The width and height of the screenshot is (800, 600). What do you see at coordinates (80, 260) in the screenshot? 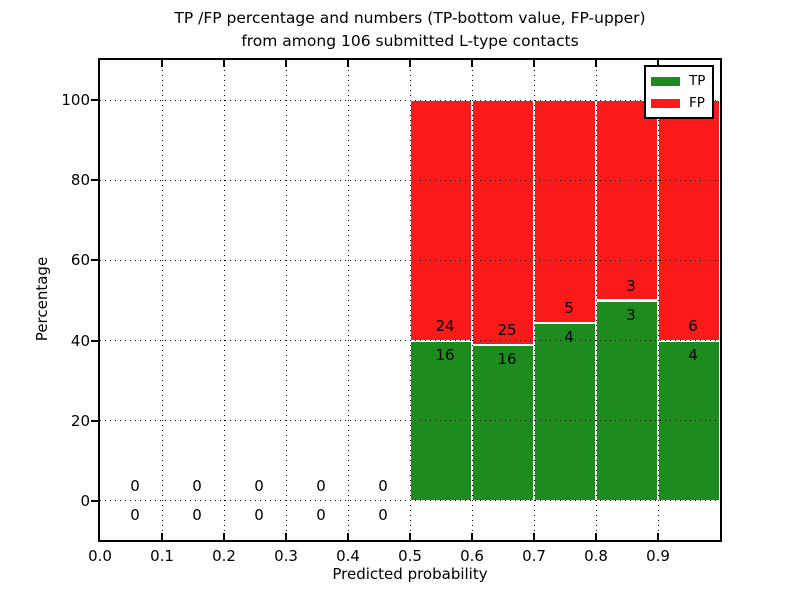
I see `y-tick-label: 60` at bounding box center [80, 260].